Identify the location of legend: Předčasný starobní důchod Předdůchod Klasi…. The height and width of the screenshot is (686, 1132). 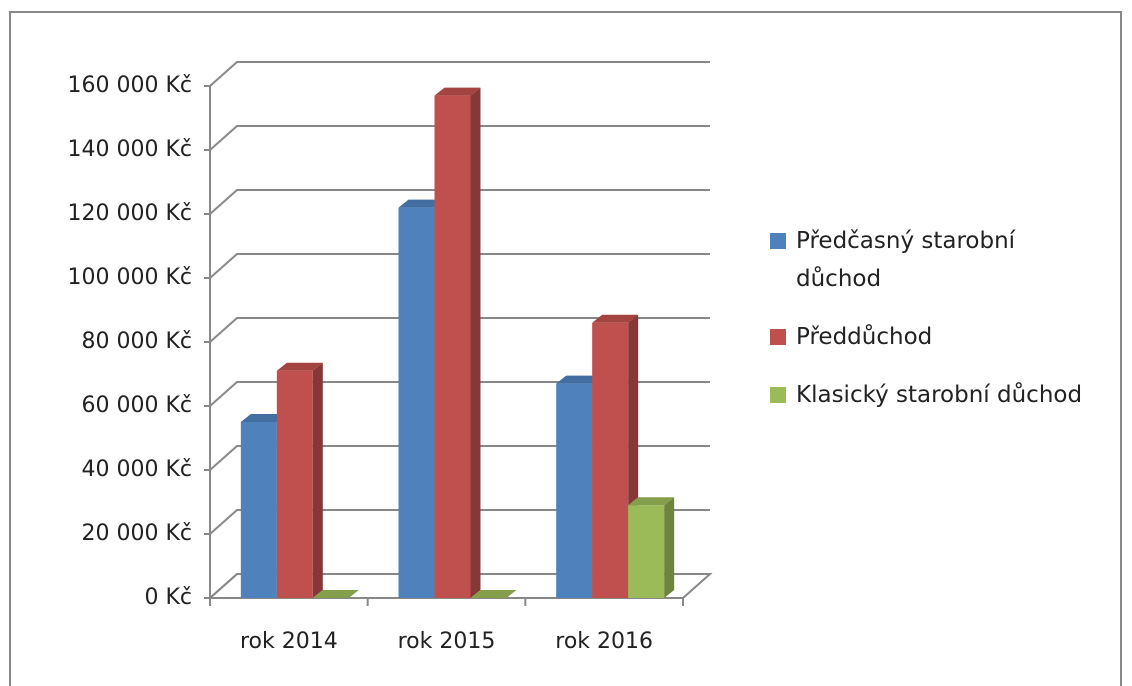
(926, 328).